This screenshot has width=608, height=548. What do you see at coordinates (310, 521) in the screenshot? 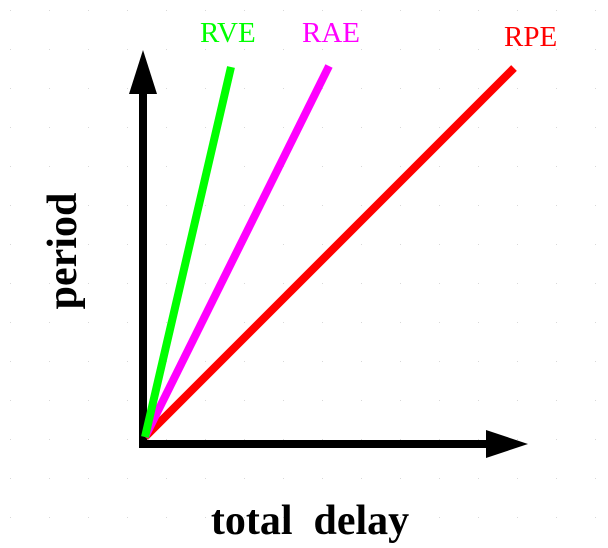
I see `x-axis-title: total delay` at bounding box center [310, 521].